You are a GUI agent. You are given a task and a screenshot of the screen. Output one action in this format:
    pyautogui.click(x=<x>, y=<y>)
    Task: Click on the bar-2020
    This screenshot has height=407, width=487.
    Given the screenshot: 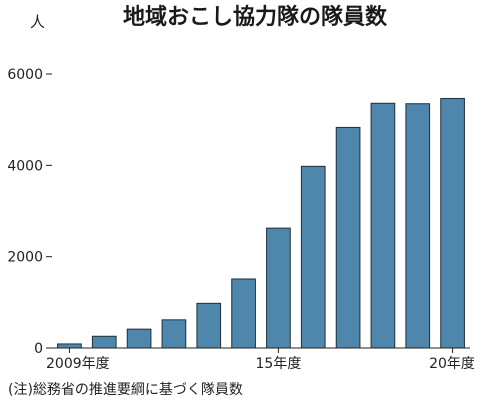 What is the action you would take?
    pyautogui.click(x=452, y=223)
    